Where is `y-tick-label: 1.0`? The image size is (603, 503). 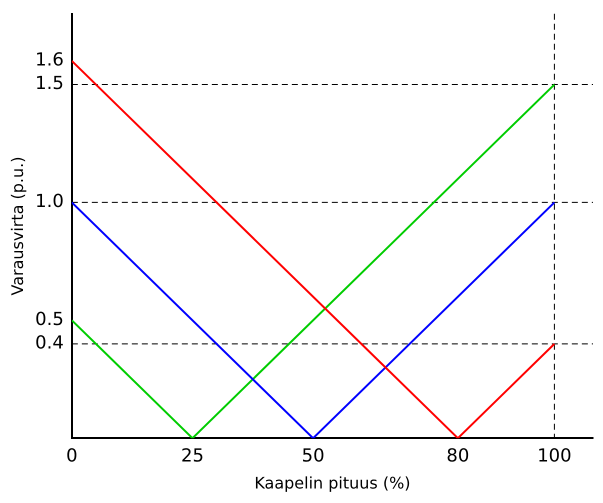
y-tick-label: 1.0 is located at coordinates (49, 201).